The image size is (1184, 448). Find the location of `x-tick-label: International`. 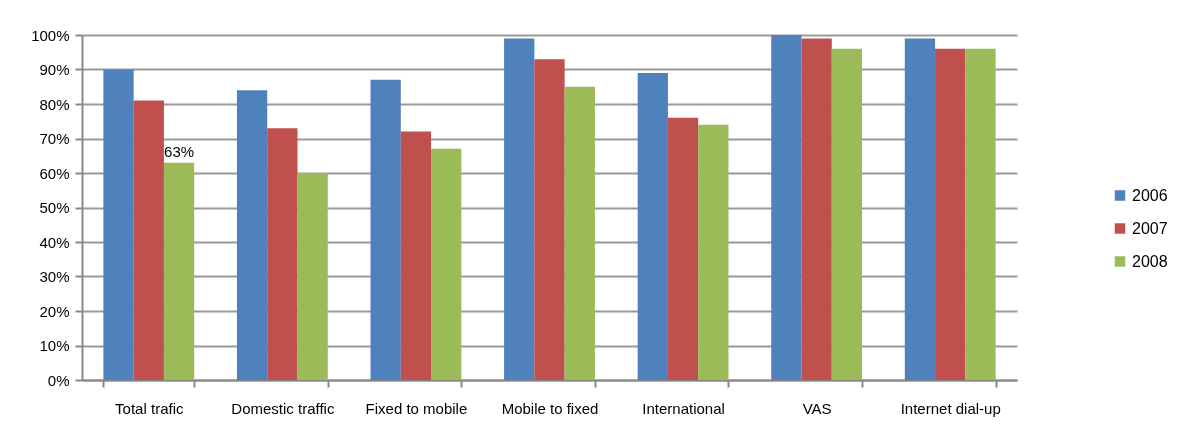

x-tick-label: International is located at coordinates (683, 408).